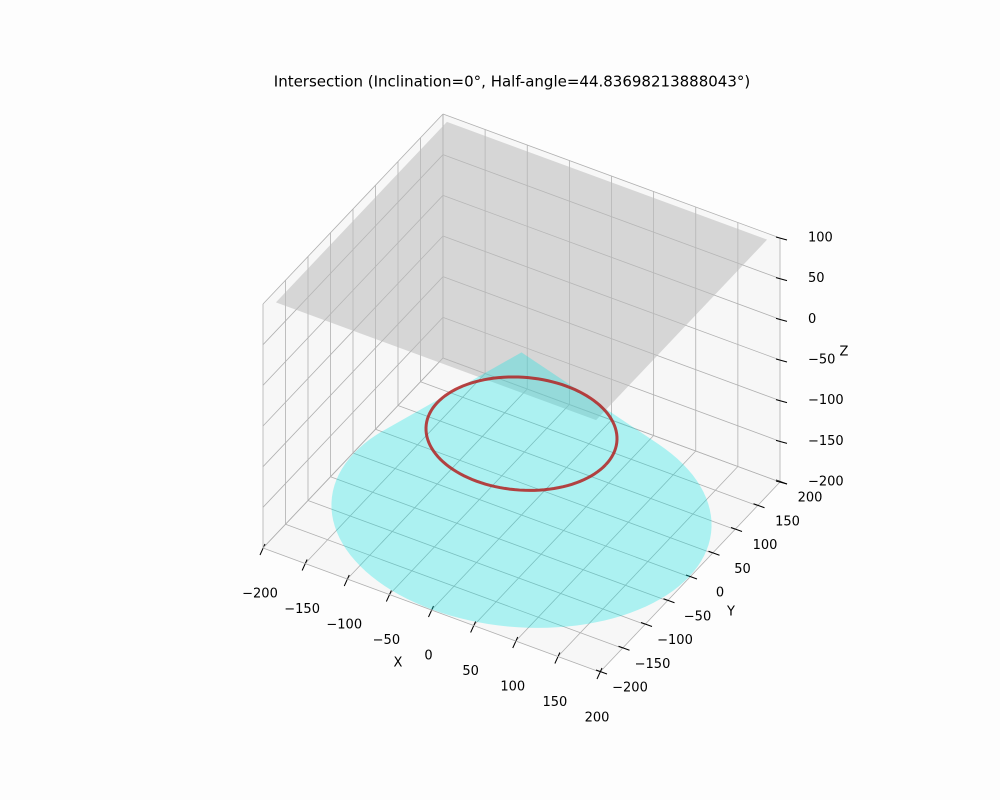  What do you see at coordinates (810, 498) in the screenshot?
I see `y-tick-label: 200` at bounding box center [810, 498].